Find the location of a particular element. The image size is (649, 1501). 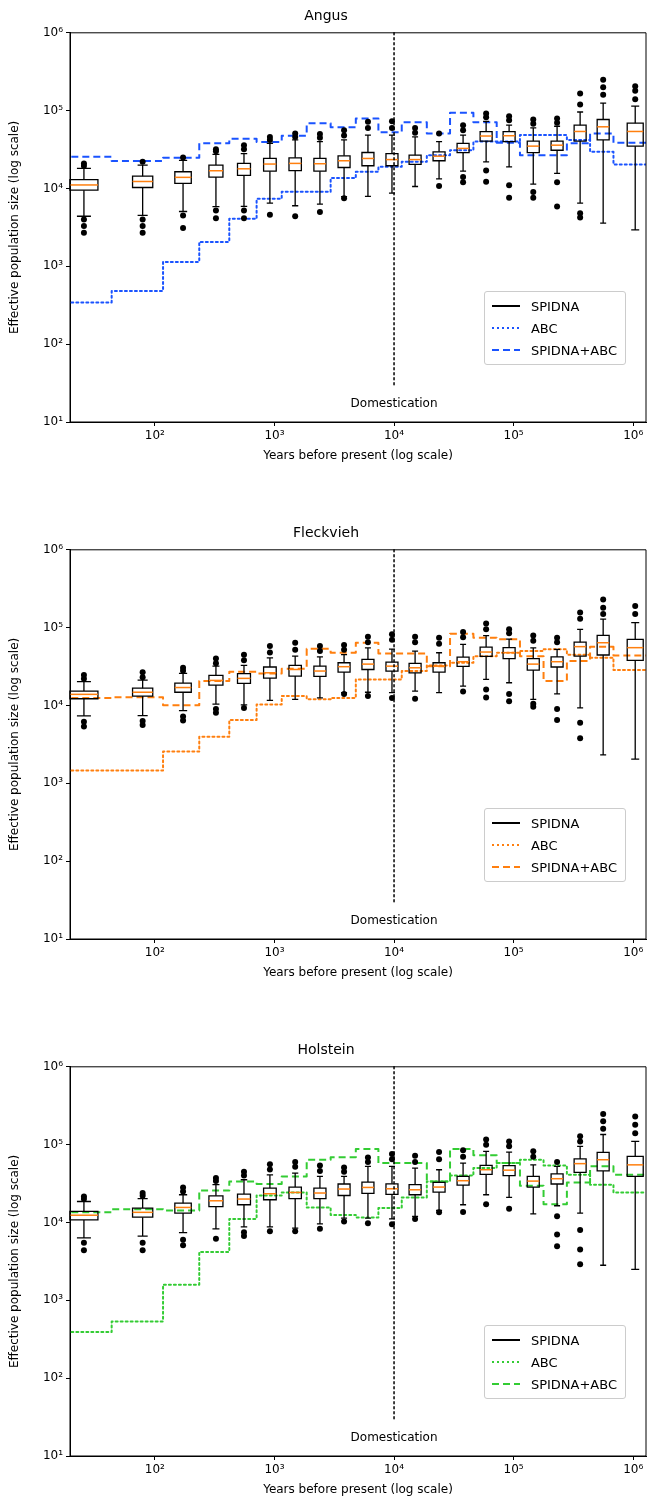

chart-title: Angus is located at coordinates (326, 15).